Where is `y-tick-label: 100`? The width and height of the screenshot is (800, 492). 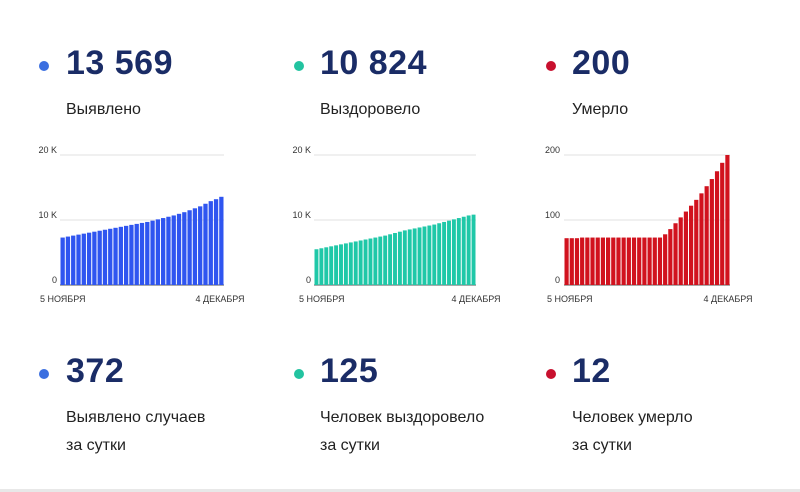 y-tick-label: 100 is located at coordinates (552, 215).